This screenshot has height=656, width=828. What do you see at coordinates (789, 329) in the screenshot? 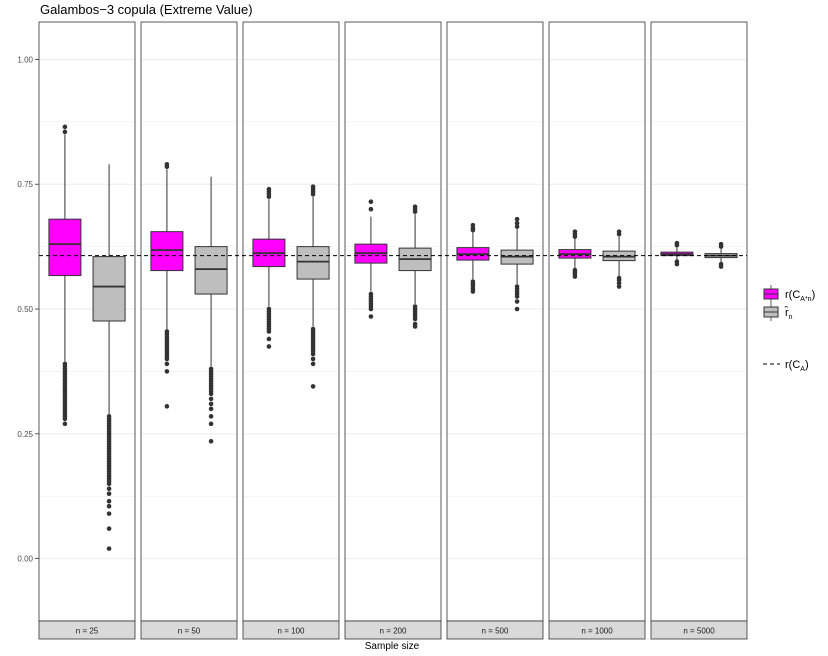
I see `legend: r(CA*n) r̂n r(CA)` at bounding box center [789, 329].